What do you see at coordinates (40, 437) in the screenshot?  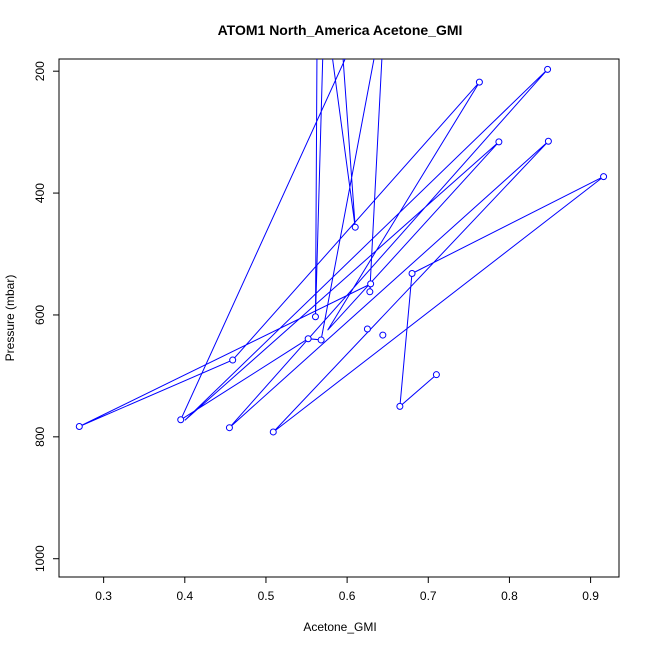 I see `y-tick-label: 800` at bounding box center [40, 437].